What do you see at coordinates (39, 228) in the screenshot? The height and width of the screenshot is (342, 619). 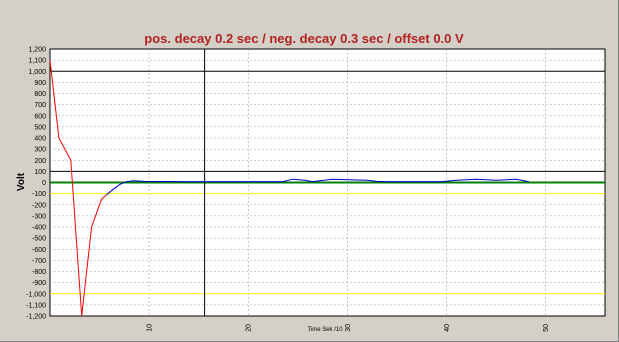 I see `y-tick-label: -400` at bounding box center [39, 228].